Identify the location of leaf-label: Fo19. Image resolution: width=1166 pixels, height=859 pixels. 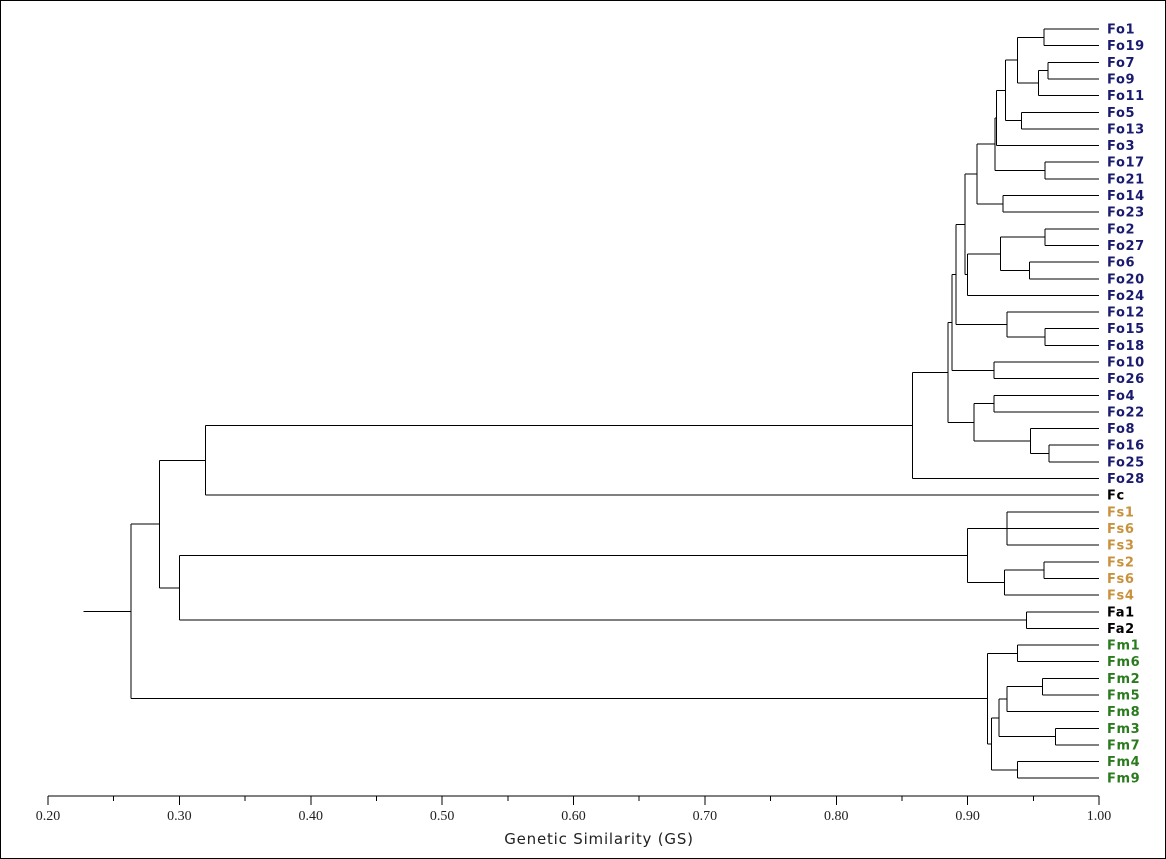
(1126, 46).